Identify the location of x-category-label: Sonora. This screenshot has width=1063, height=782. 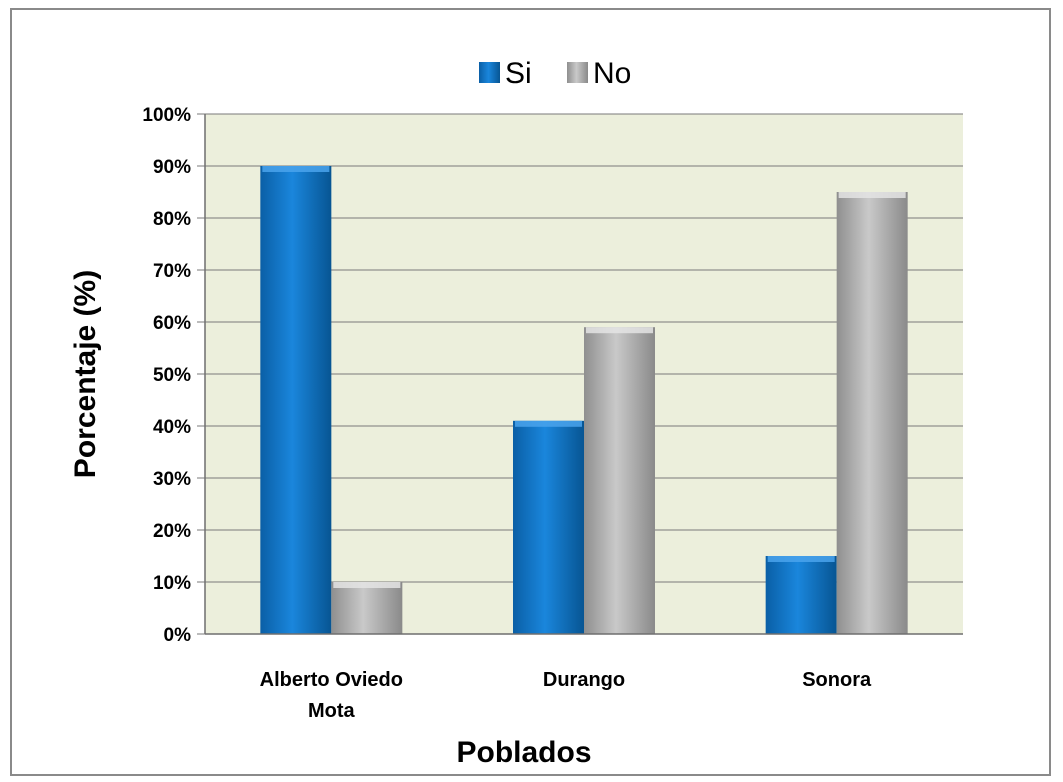
(837, 680).